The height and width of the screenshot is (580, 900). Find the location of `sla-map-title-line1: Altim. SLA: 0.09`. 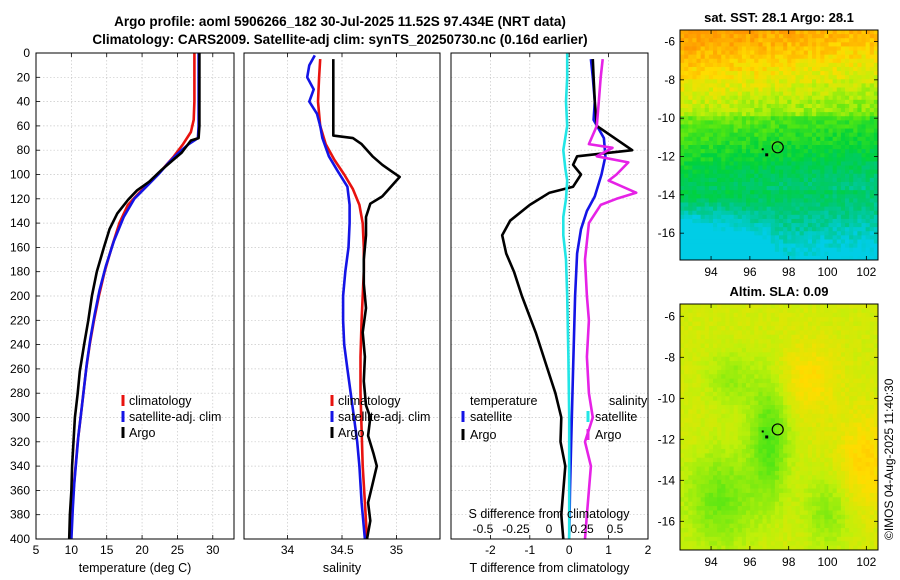

sla-map-title-line1: Altim. SLA: 0.09 is located at coordinates (779, 291).